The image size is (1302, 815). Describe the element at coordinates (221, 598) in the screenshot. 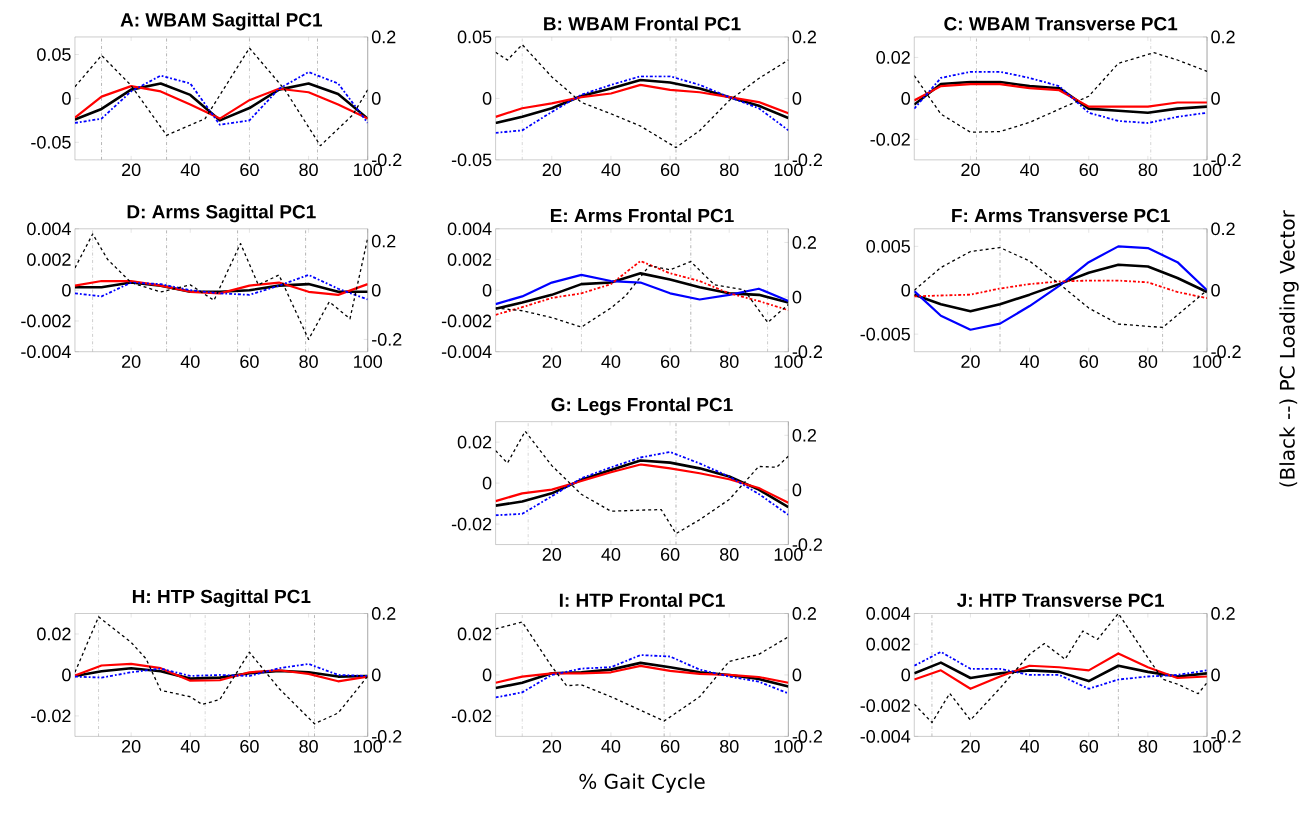

I see `chart-title: H: HTP Sagittal PC1` at that location.